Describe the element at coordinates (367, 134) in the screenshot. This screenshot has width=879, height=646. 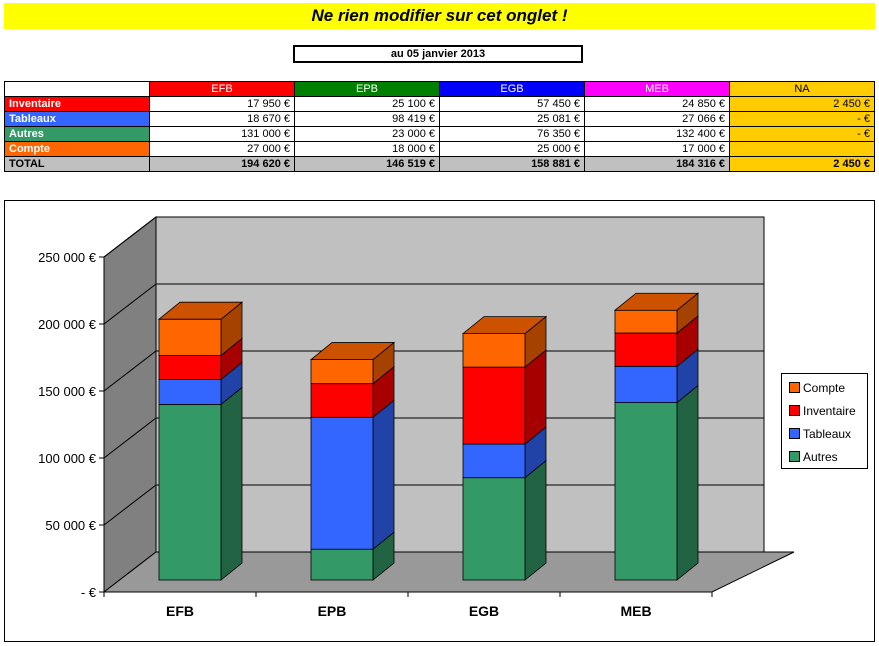
I see `table-cell: 23 000 €` at that location.